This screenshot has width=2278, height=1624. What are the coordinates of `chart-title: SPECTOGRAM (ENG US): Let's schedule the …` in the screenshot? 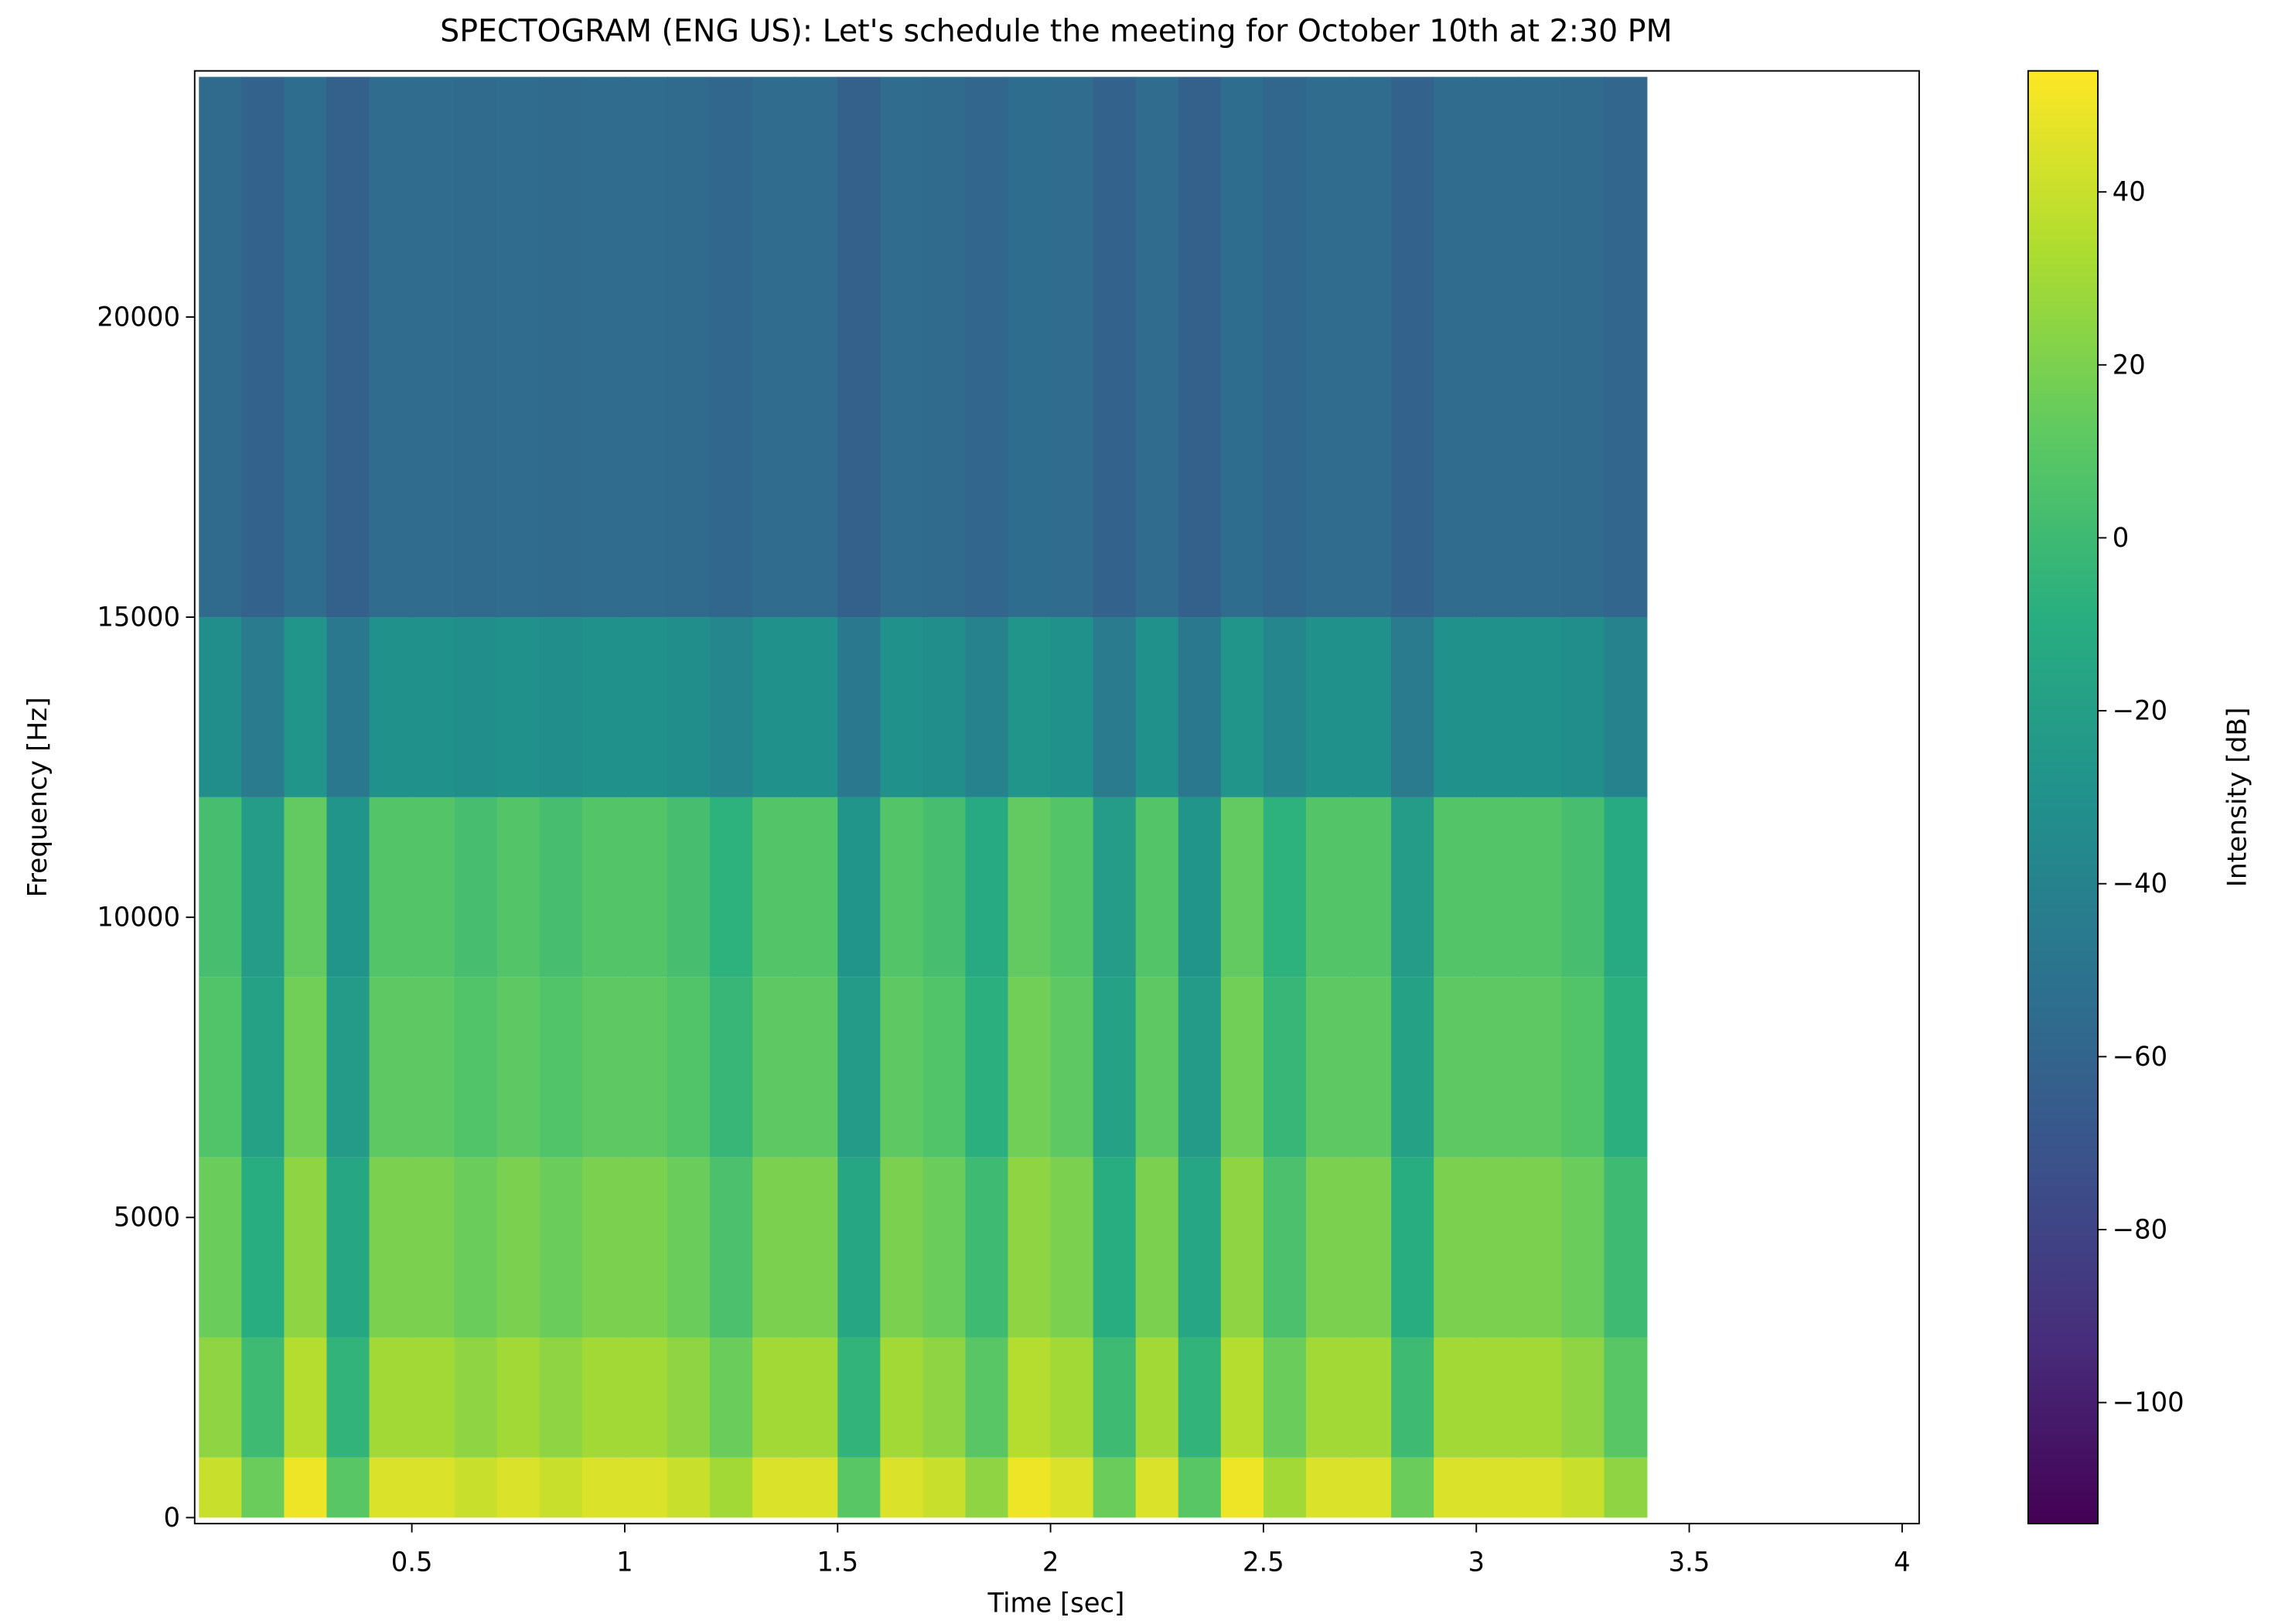 It's located at (1056, 31).